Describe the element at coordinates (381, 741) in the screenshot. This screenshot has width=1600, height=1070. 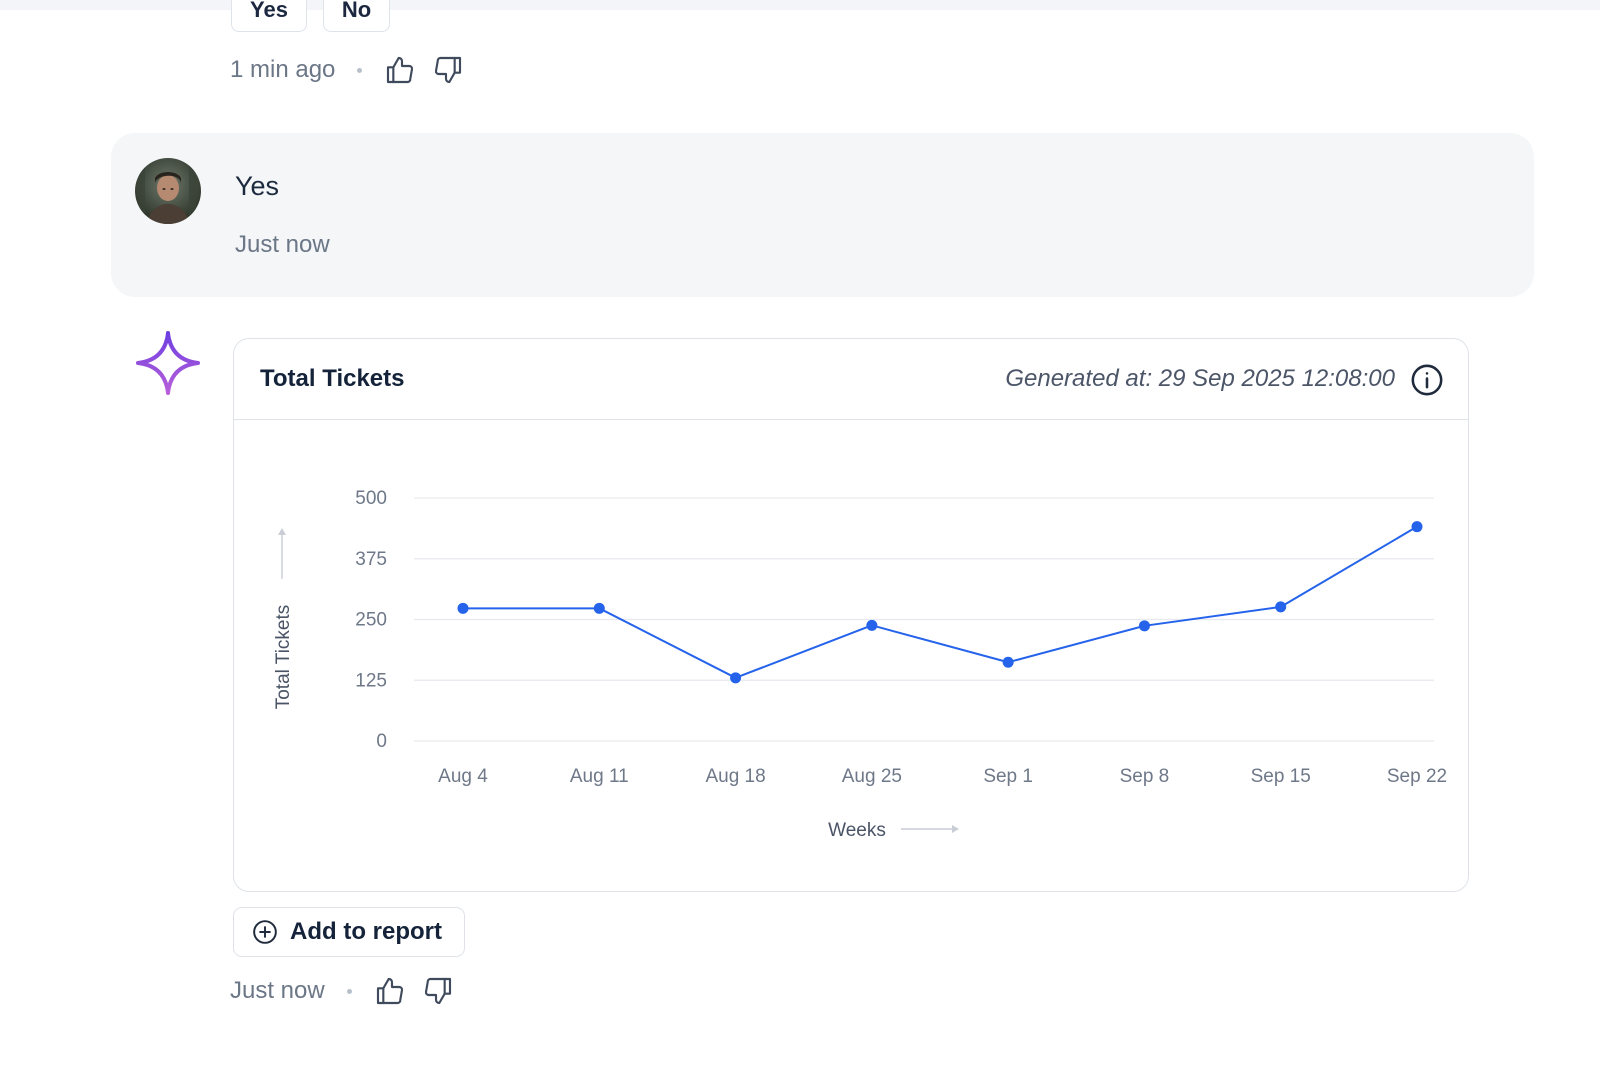
I see `y-tick-label: 0` at that location.